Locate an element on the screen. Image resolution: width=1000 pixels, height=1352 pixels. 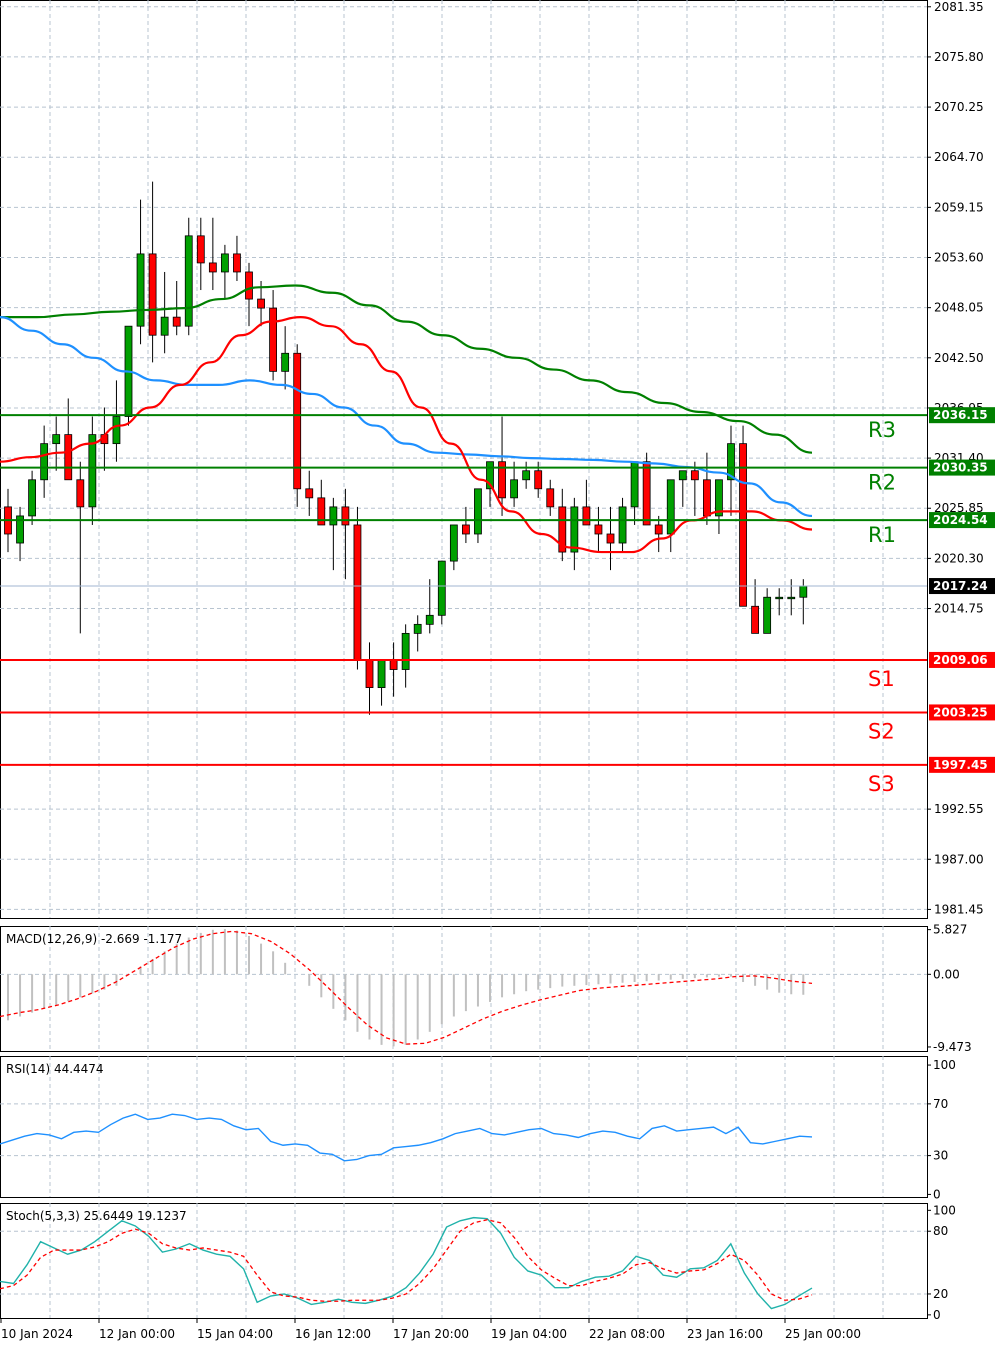
level-badge-r2 is located at coordinates (962, 467).